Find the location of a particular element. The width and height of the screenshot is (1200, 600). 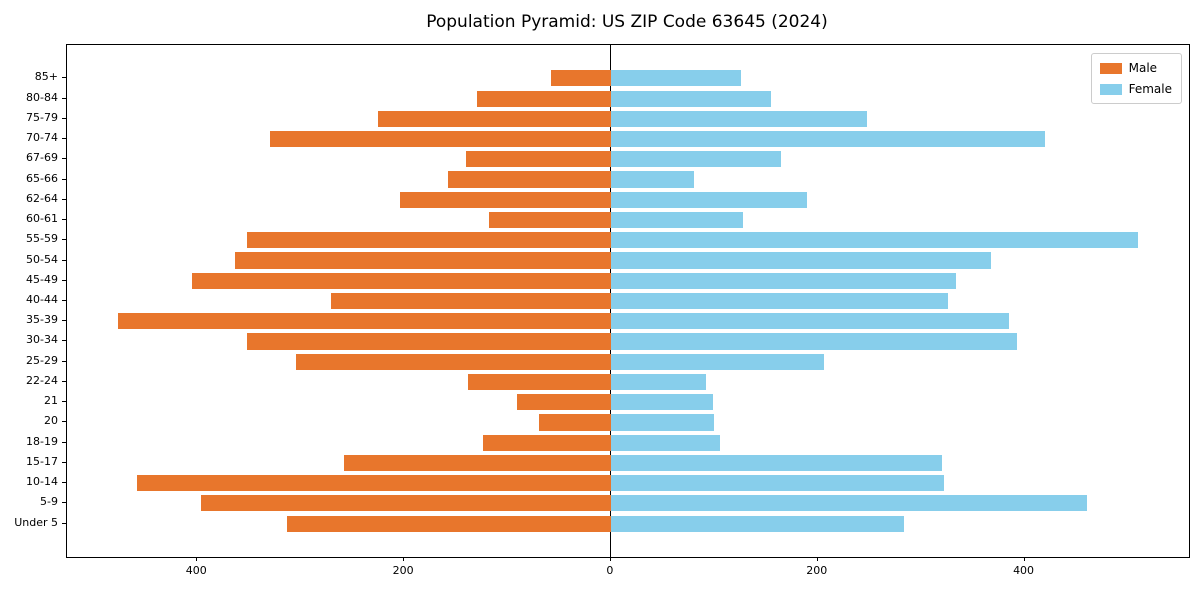

y-tick-label: 45-49 is located at coordinates (42, 279).